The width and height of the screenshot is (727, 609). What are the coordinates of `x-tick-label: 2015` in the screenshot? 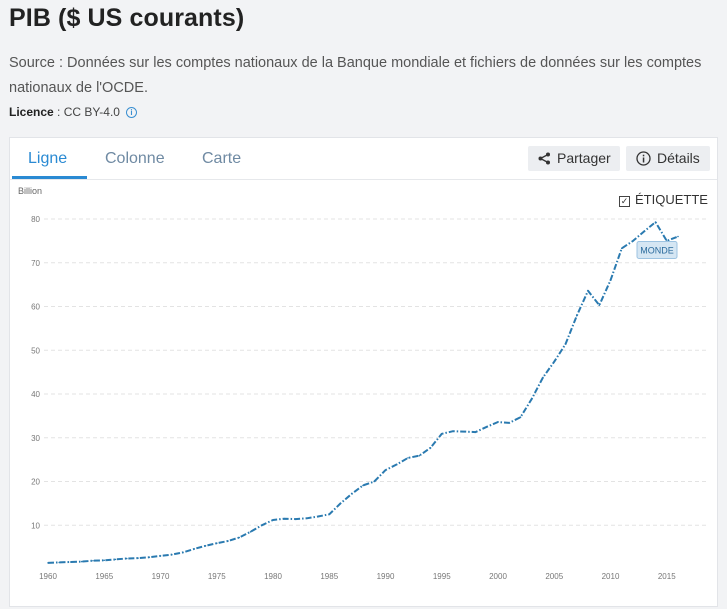 It's located at (667, 576).